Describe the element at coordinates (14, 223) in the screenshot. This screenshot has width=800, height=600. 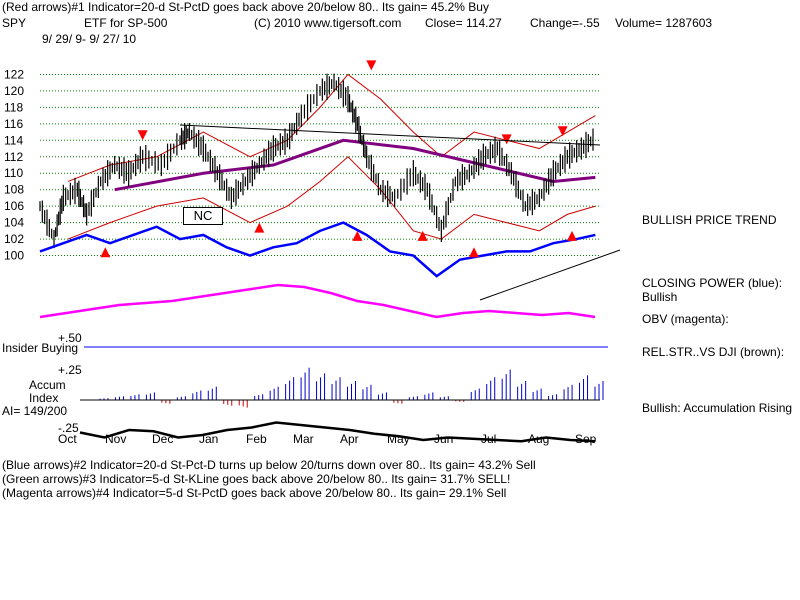
I see `y-tick-104: 104` at that location.